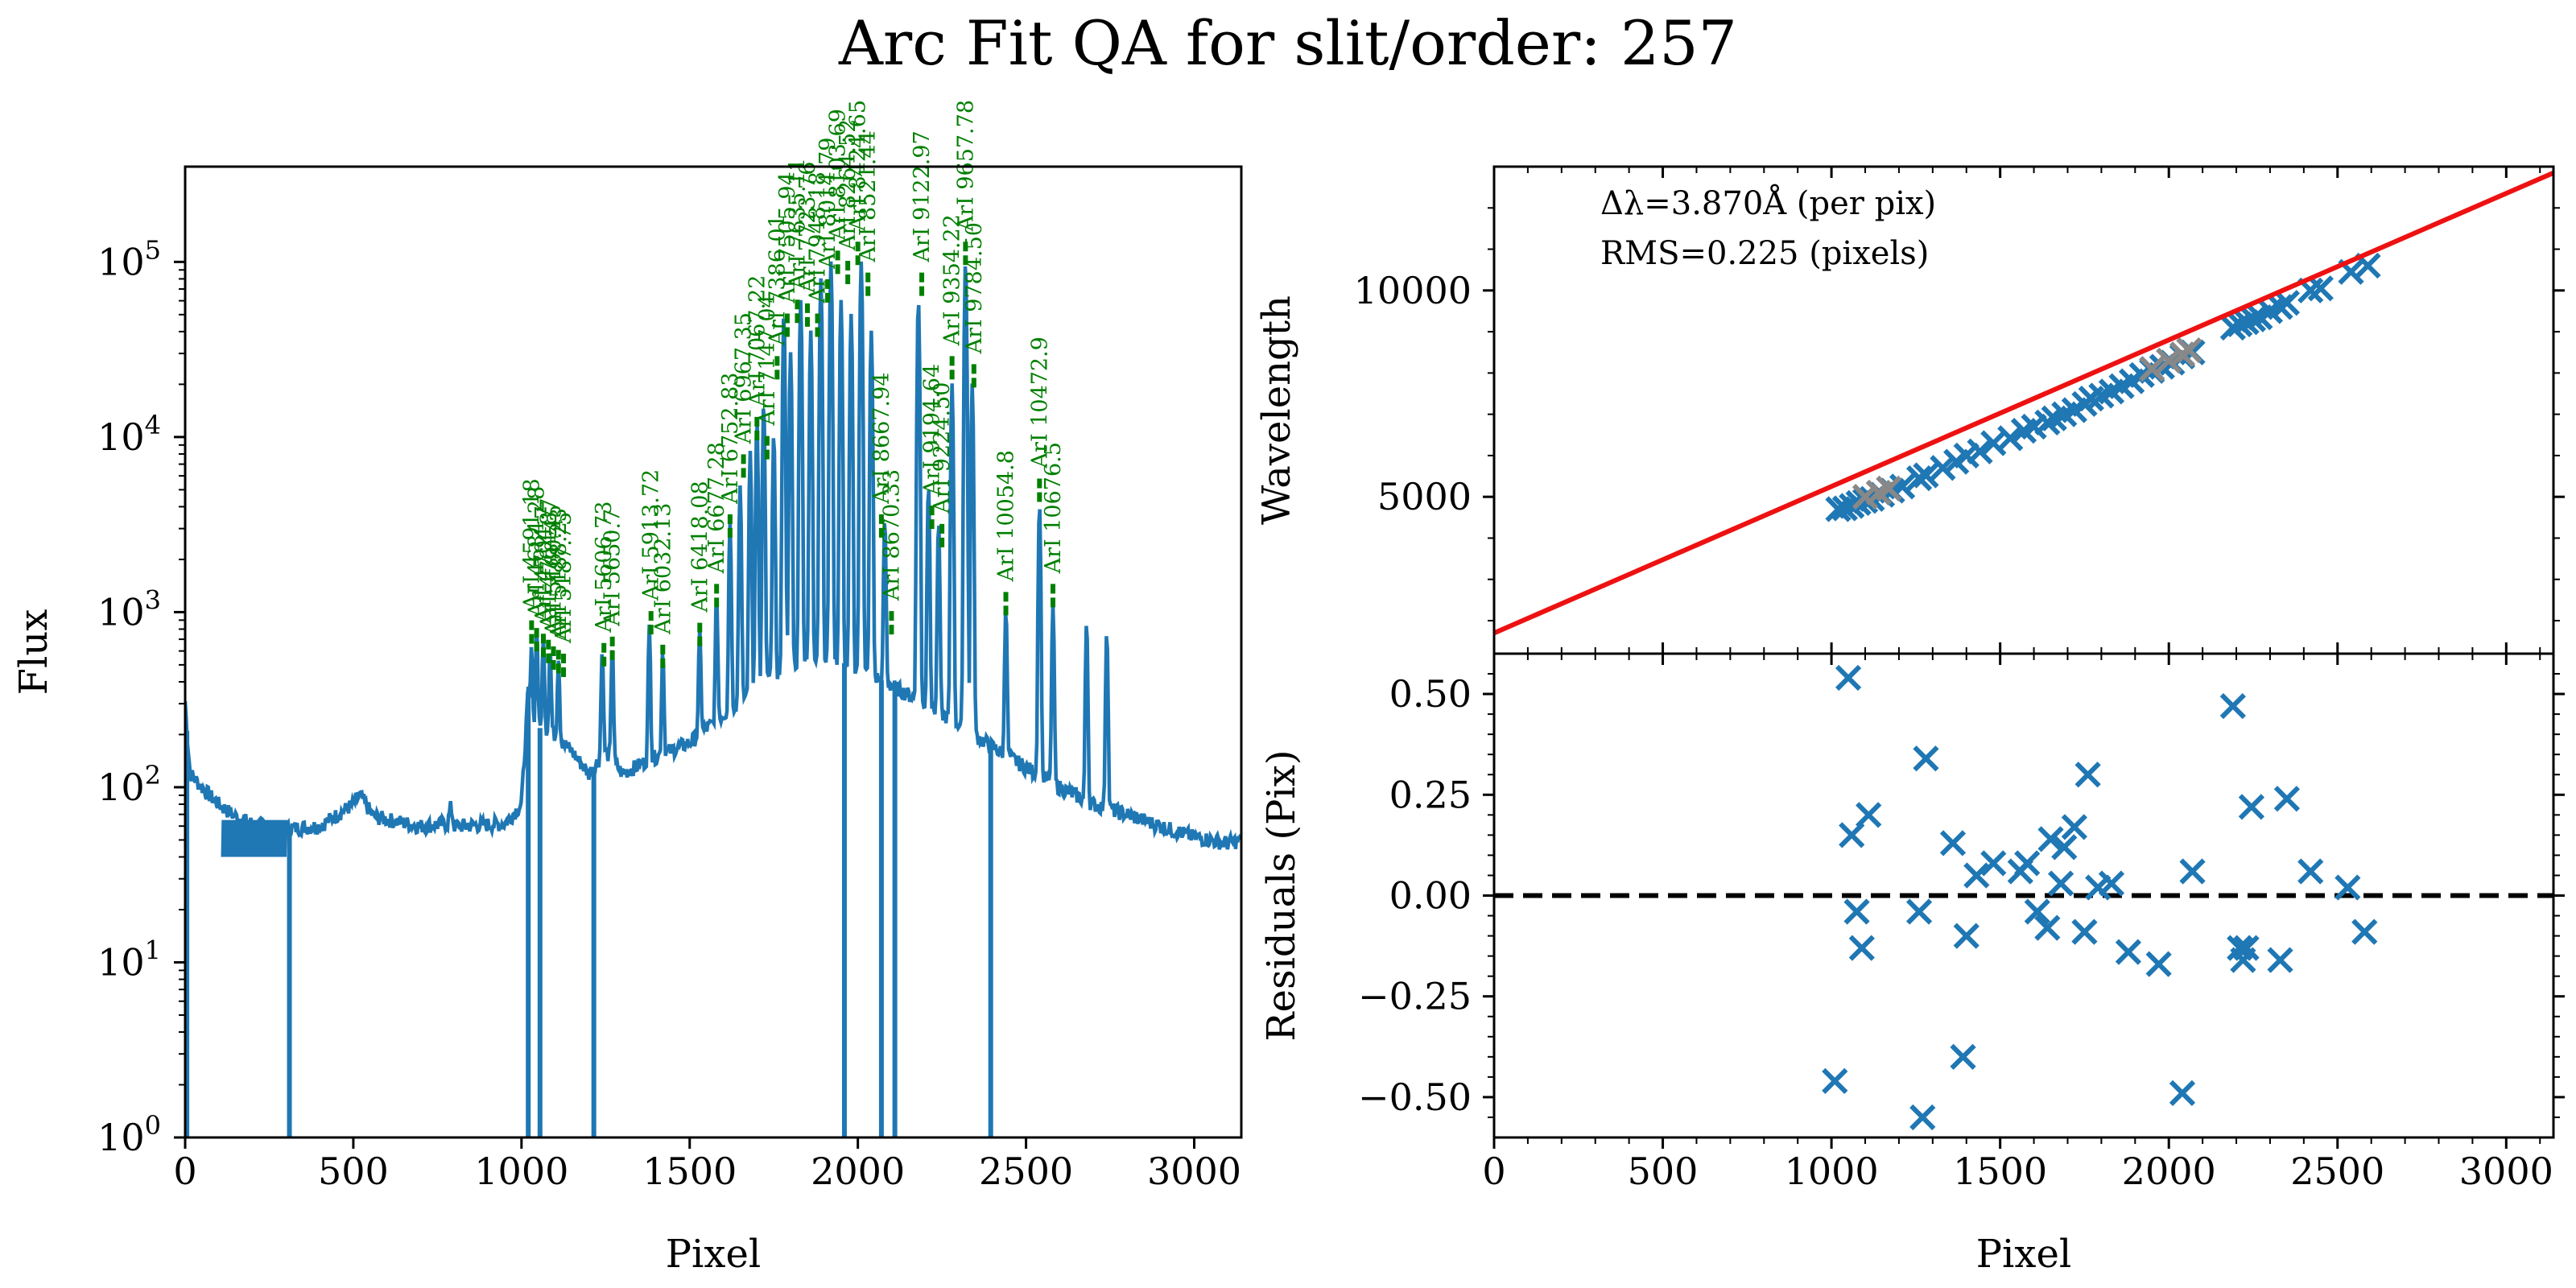  I want to click on line-id-label: ArI 6752.83, so click(730, 439).